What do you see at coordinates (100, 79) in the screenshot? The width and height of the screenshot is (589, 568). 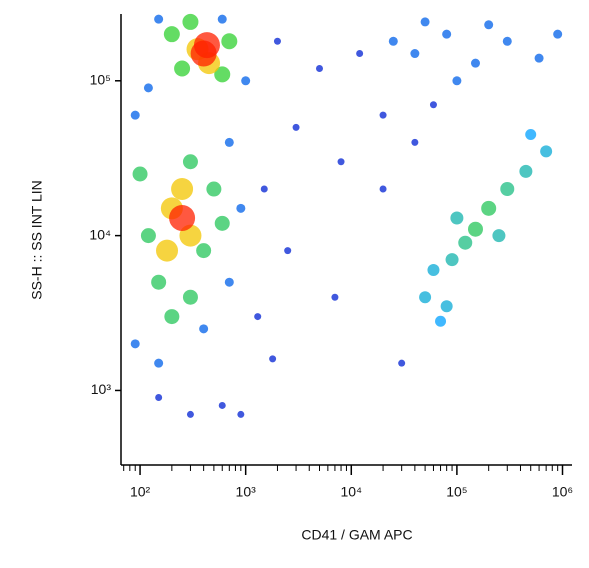 I see `y-tick-label: 10⁵` at bounding box center [100, 79].